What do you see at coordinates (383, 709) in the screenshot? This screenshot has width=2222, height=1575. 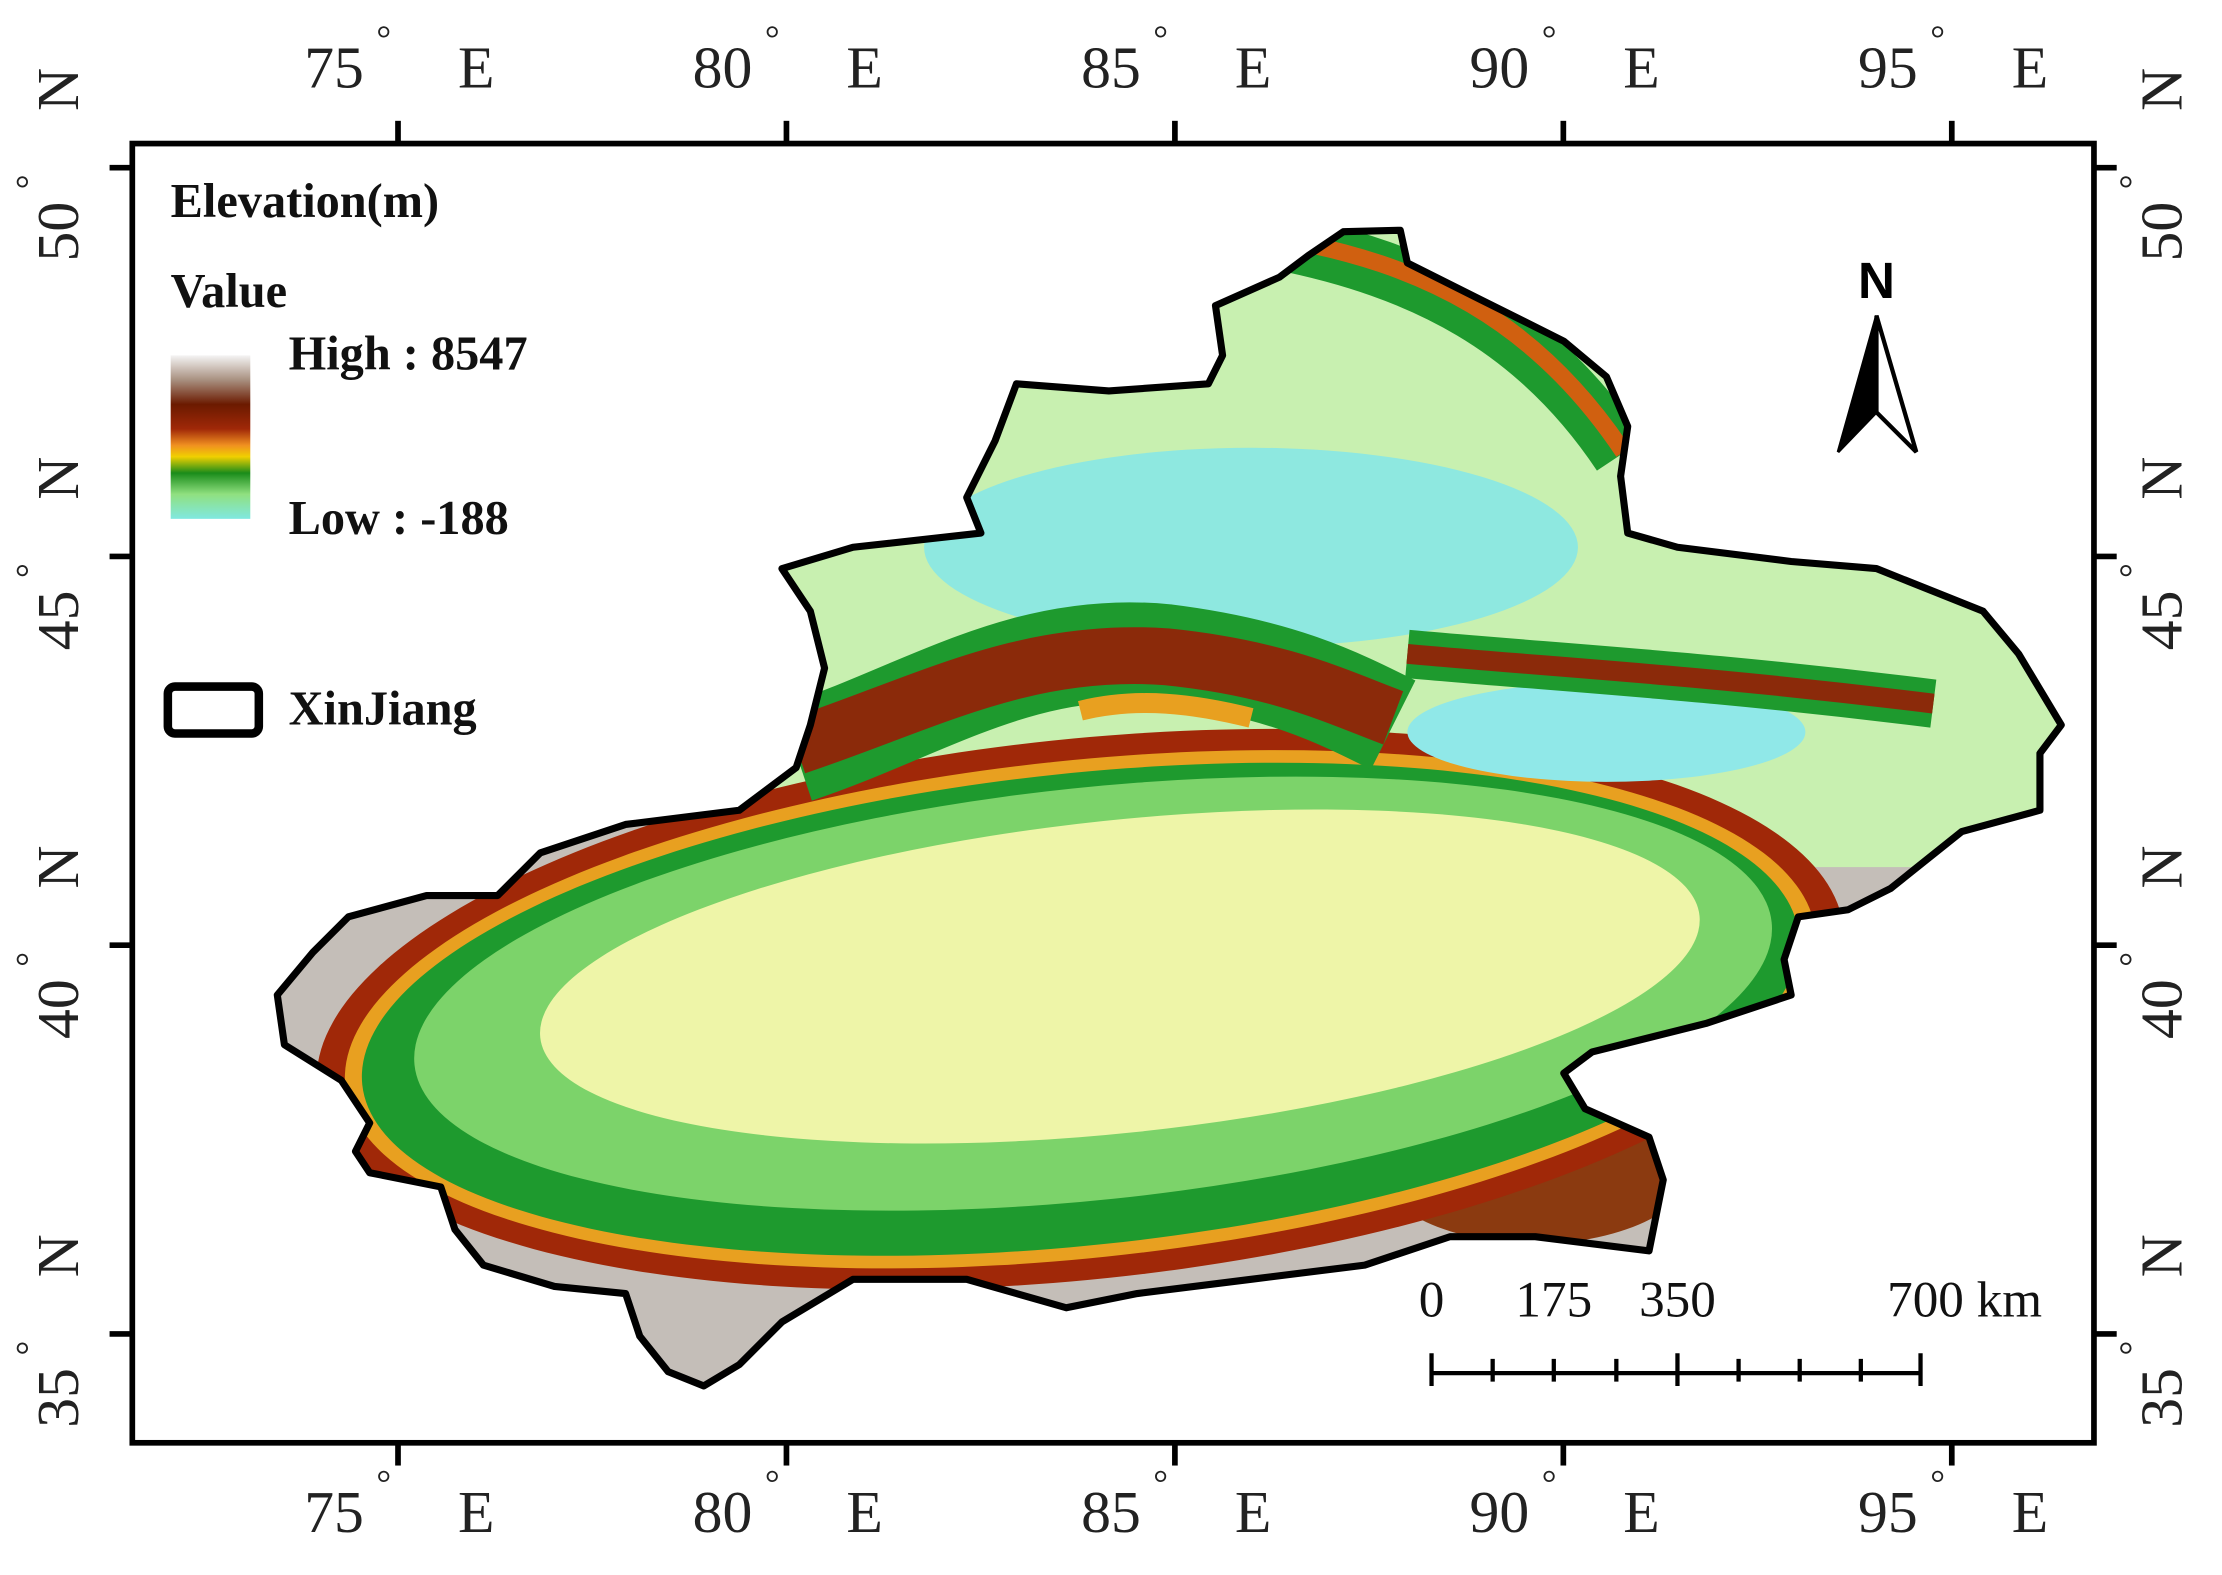 I see `legend-boundary: XinJiang` at bounding box center [383, 709].